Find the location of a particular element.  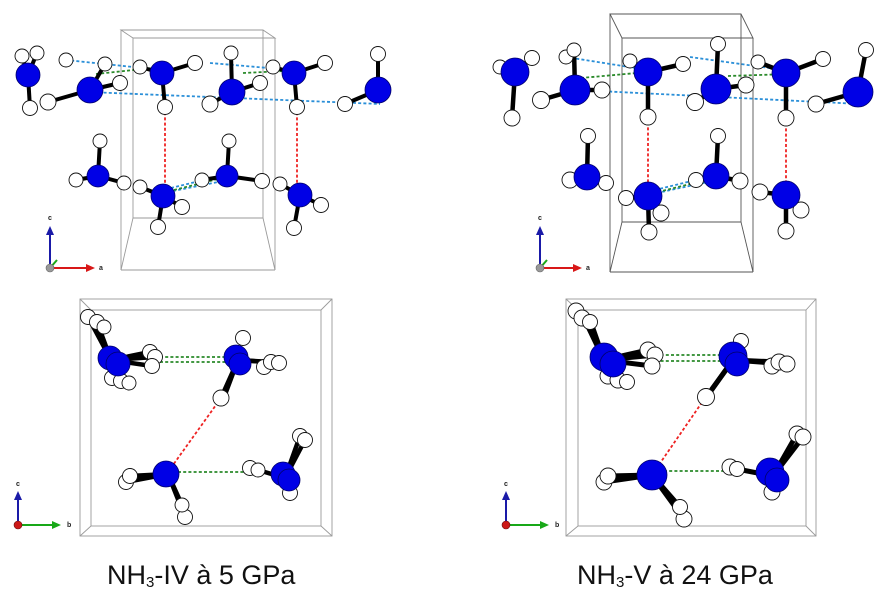

caption-nh3-v: NH3-V à 24 GPa is located at coordinates (675, 575).